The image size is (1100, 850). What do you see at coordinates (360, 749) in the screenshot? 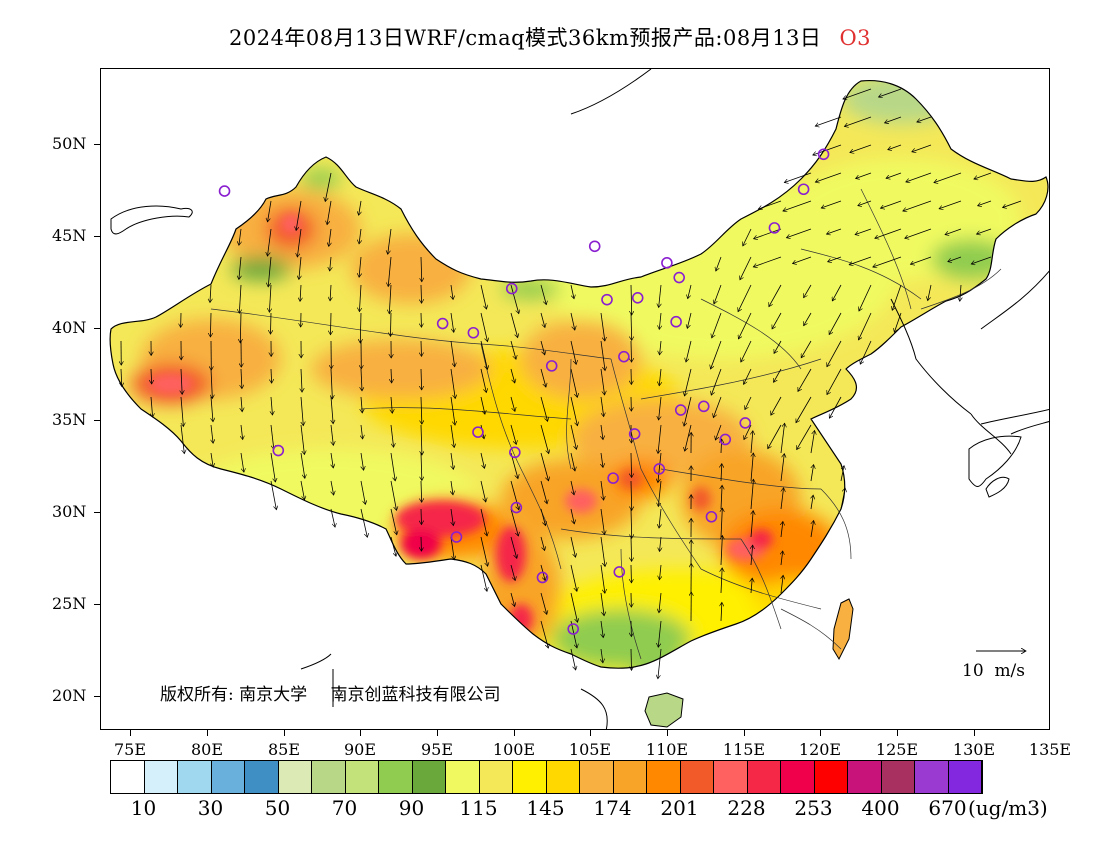
I see `lon-label-90: 90E` at bounding box center [360, 749].